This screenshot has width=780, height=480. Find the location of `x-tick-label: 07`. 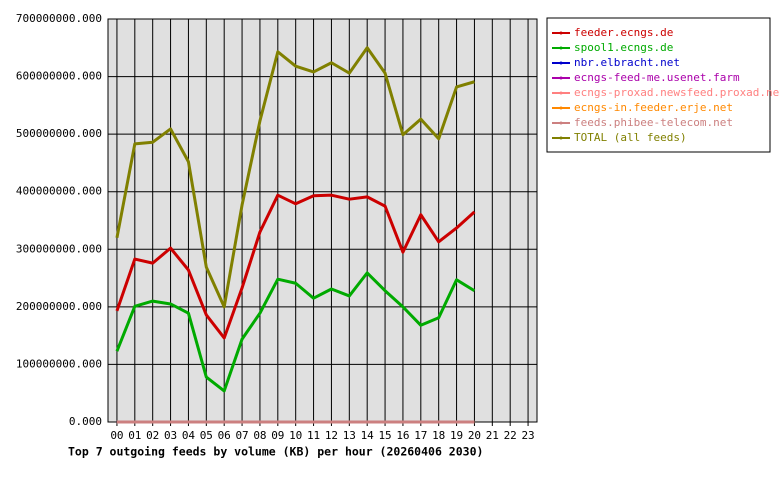

x-tick-label: 07 is located at coordinates (241, 435).